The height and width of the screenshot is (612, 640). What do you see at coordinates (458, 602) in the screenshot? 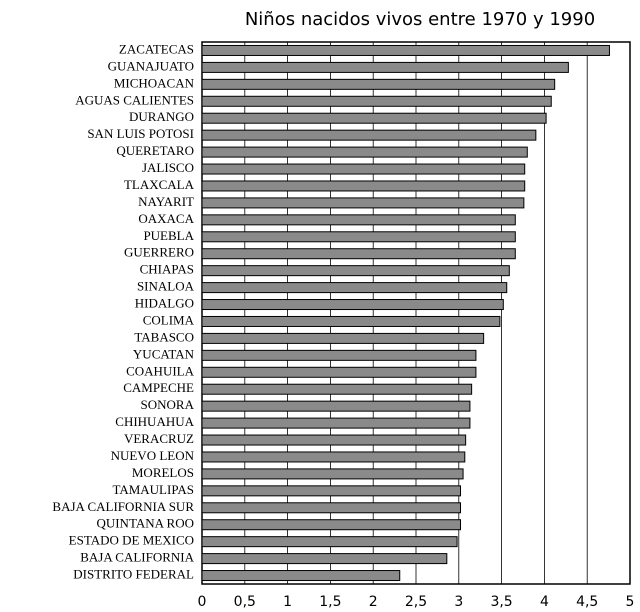
I see `x-tick-label: 3` at bounding box center [458, 602].